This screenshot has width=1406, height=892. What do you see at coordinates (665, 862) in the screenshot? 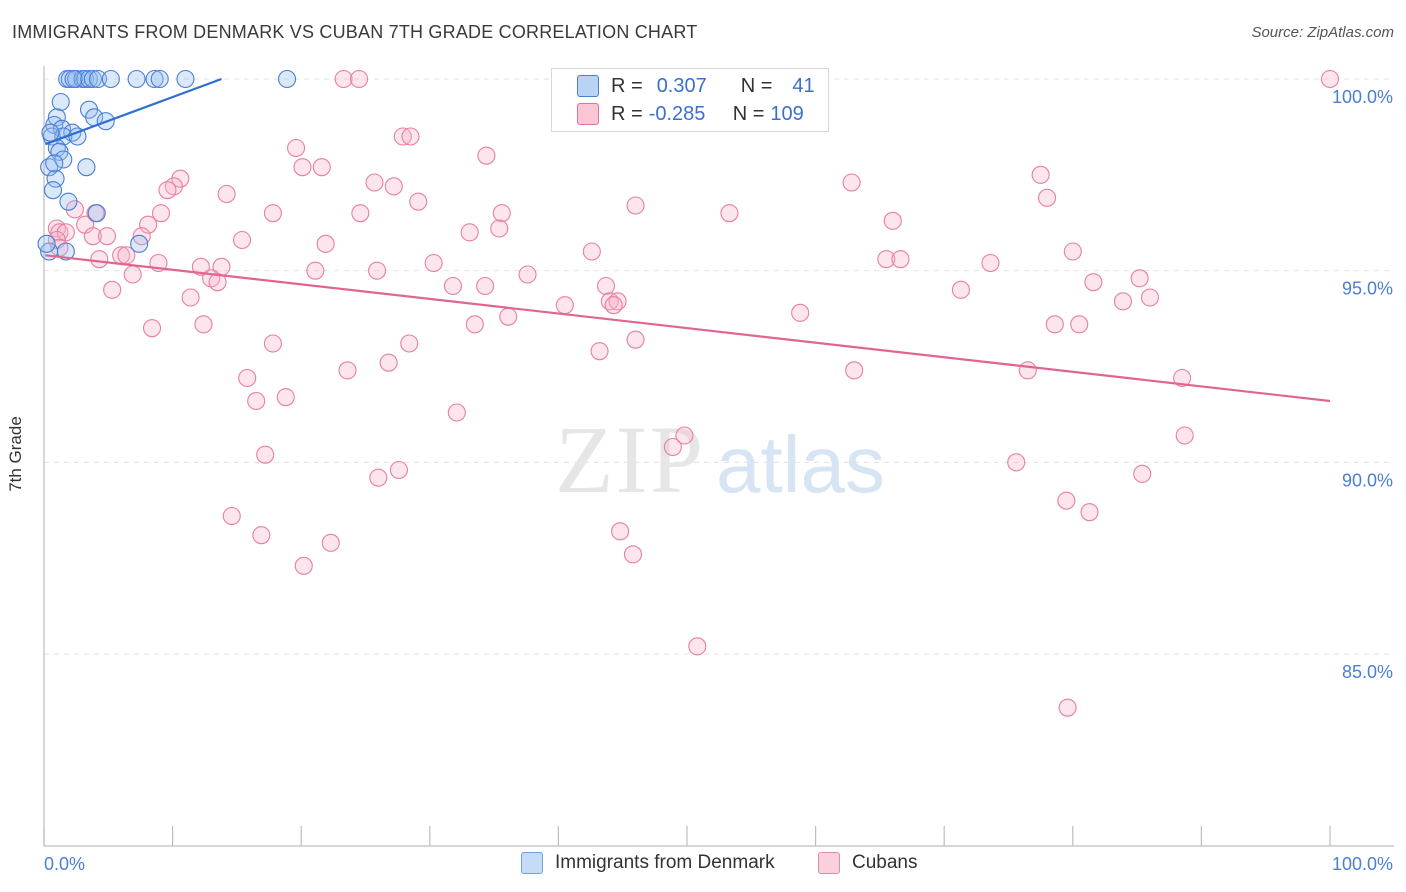
I see `series-label-denmark: Immigrants from Denmark` at bounding box center [665, 862].